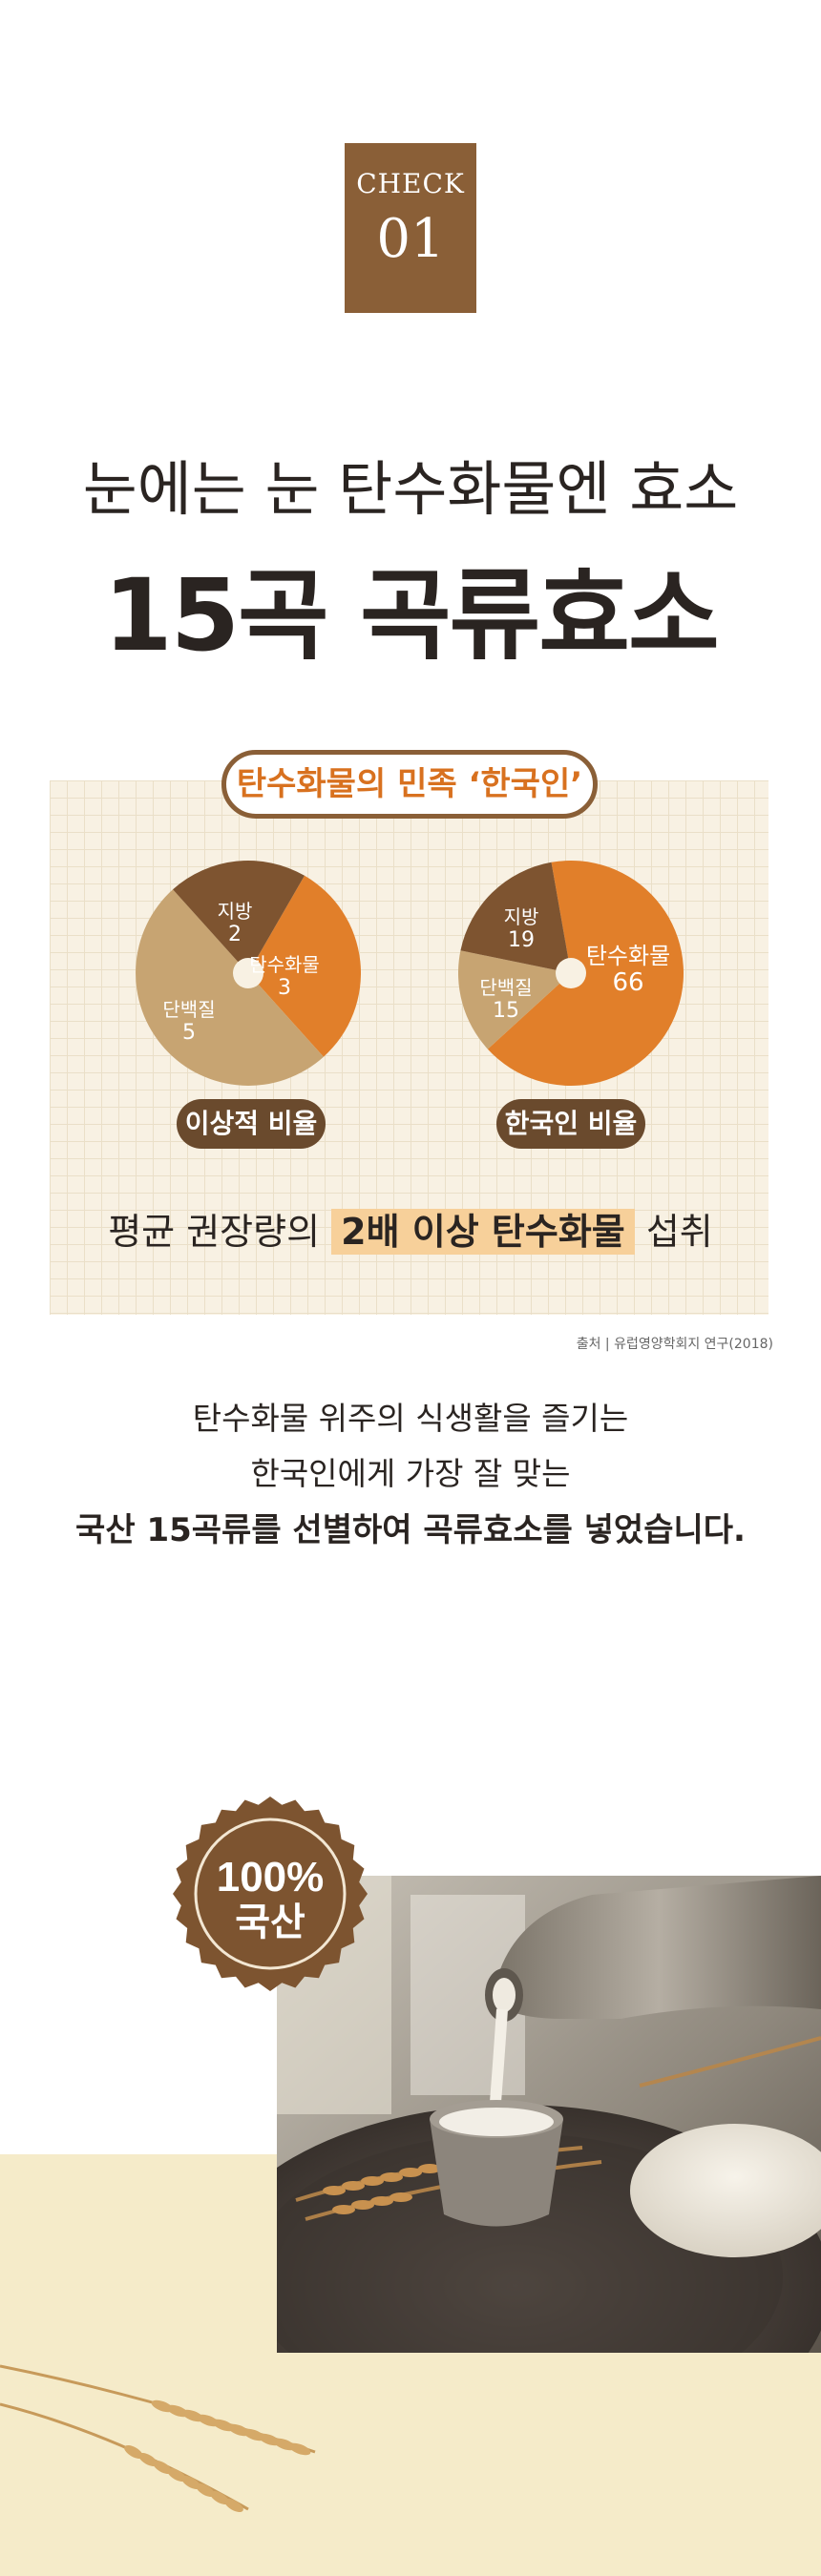 This screenshot has height=2576, width=821. I want to click on summary-line: 평균 권장량의 2배 이상 탄수화물 섭취, so click(411, 1228).